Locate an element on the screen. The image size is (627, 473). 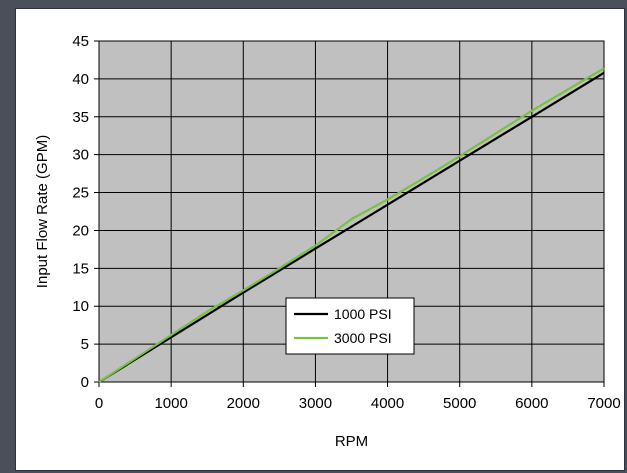
x-tick-label: 1000 is located at coordinates (170, 403).